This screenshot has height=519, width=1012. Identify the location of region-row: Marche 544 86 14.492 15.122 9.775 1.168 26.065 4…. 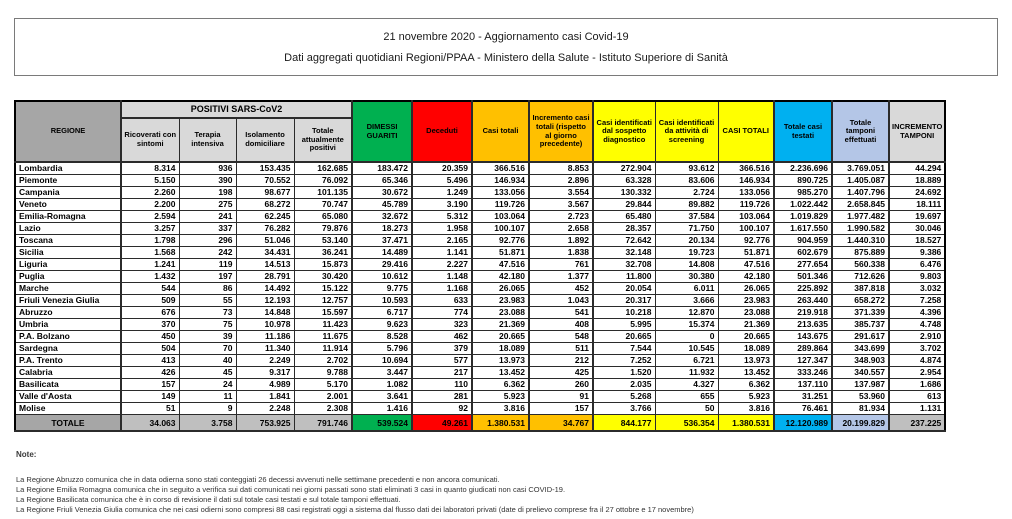
(480, 288).